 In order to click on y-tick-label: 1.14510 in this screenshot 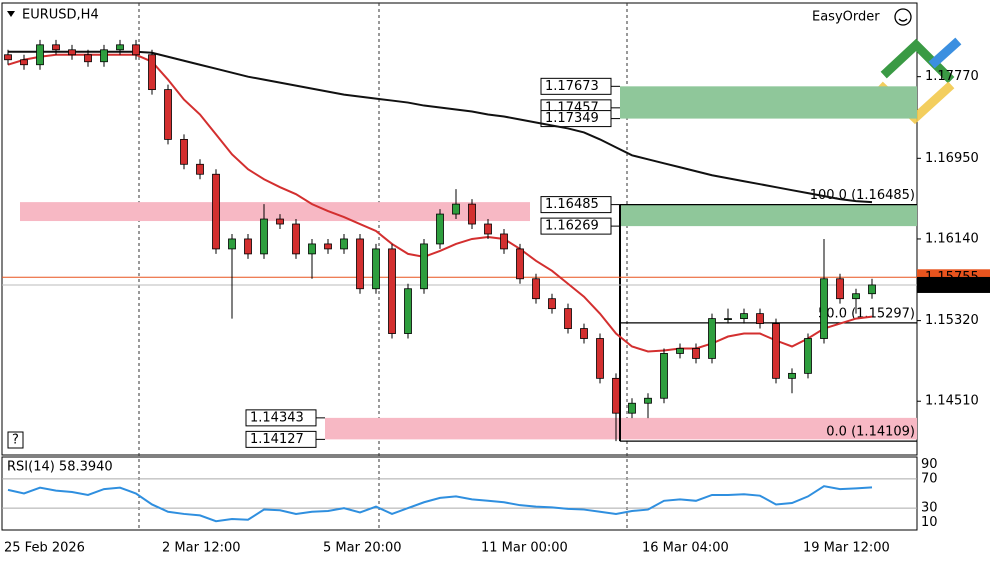, I will do `click(952, 401)`.